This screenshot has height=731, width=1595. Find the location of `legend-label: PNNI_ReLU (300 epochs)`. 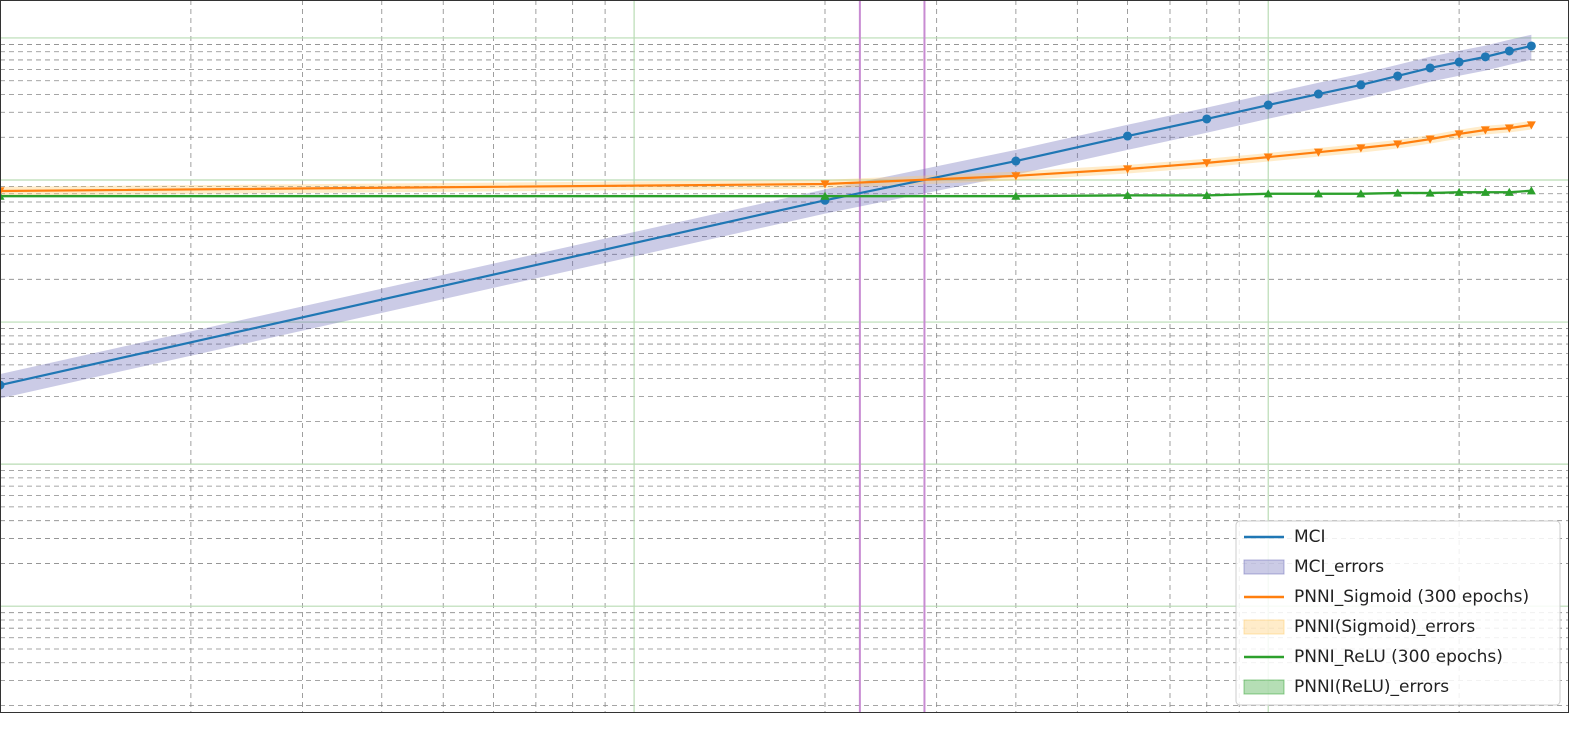

legend-label: PNNI_ReLU (300 epochs) is located at coordinates (1398, 657).